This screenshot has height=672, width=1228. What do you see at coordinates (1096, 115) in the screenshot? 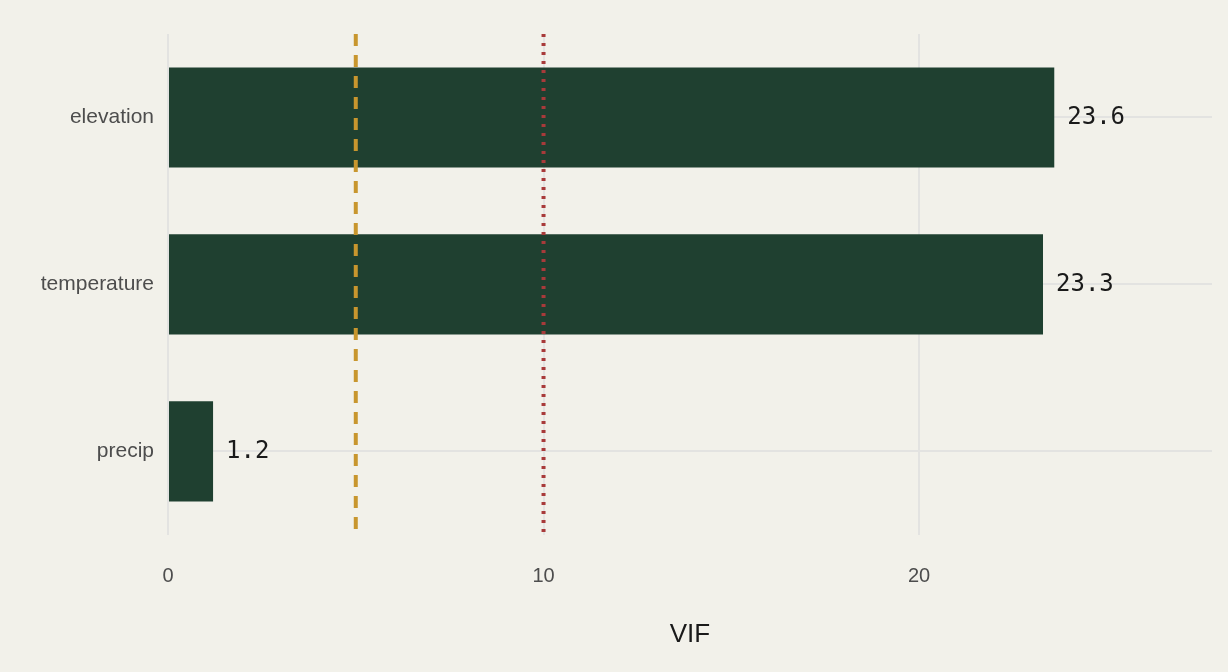
I see `data-label: 23.6` at bounding box center [1096, 115].